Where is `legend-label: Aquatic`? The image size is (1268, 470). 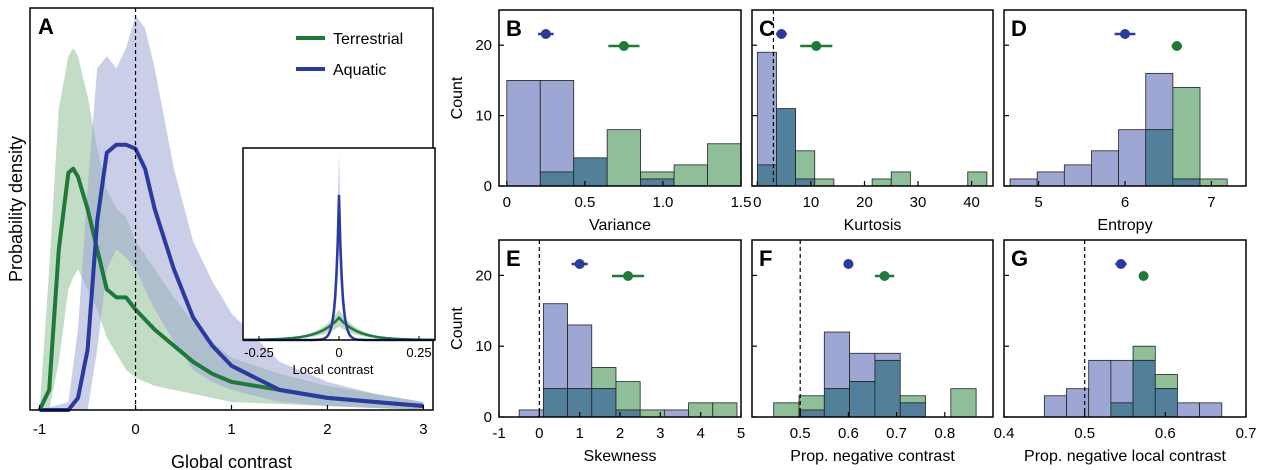
legend-label: Aquatic is located at coordinates (359, 70).